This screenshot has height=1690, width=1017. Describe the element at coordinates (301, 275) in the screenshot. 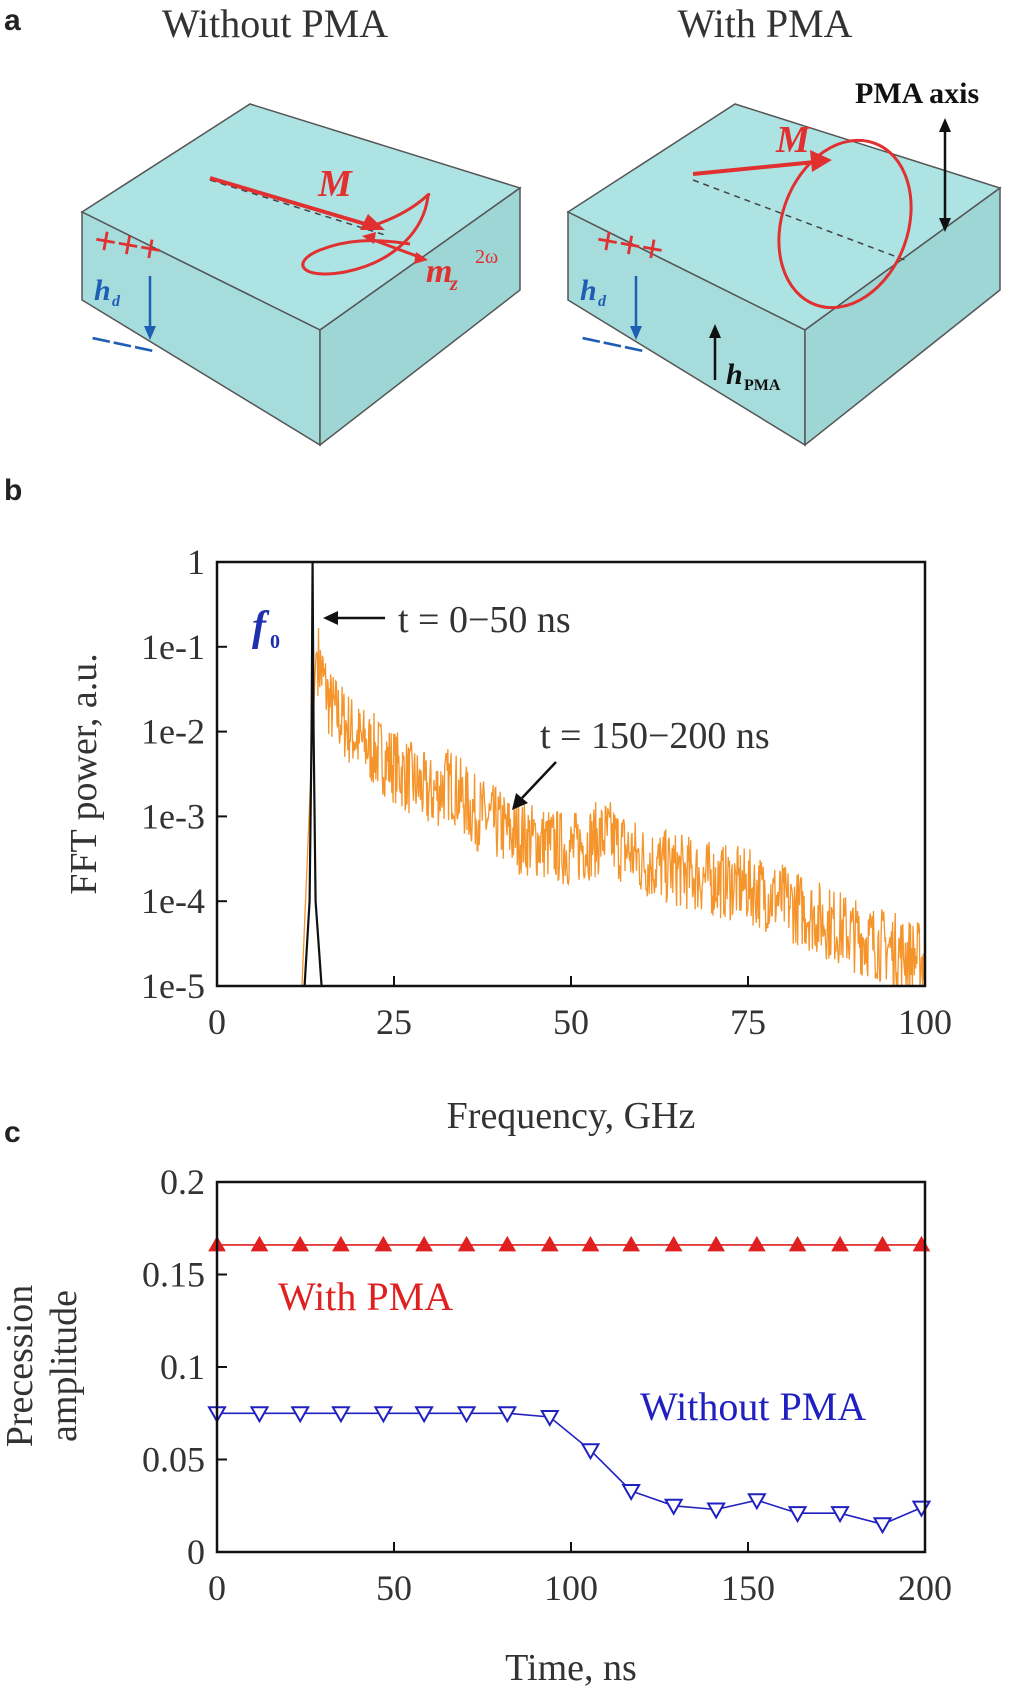

I see `slab-without-pma` at that location.